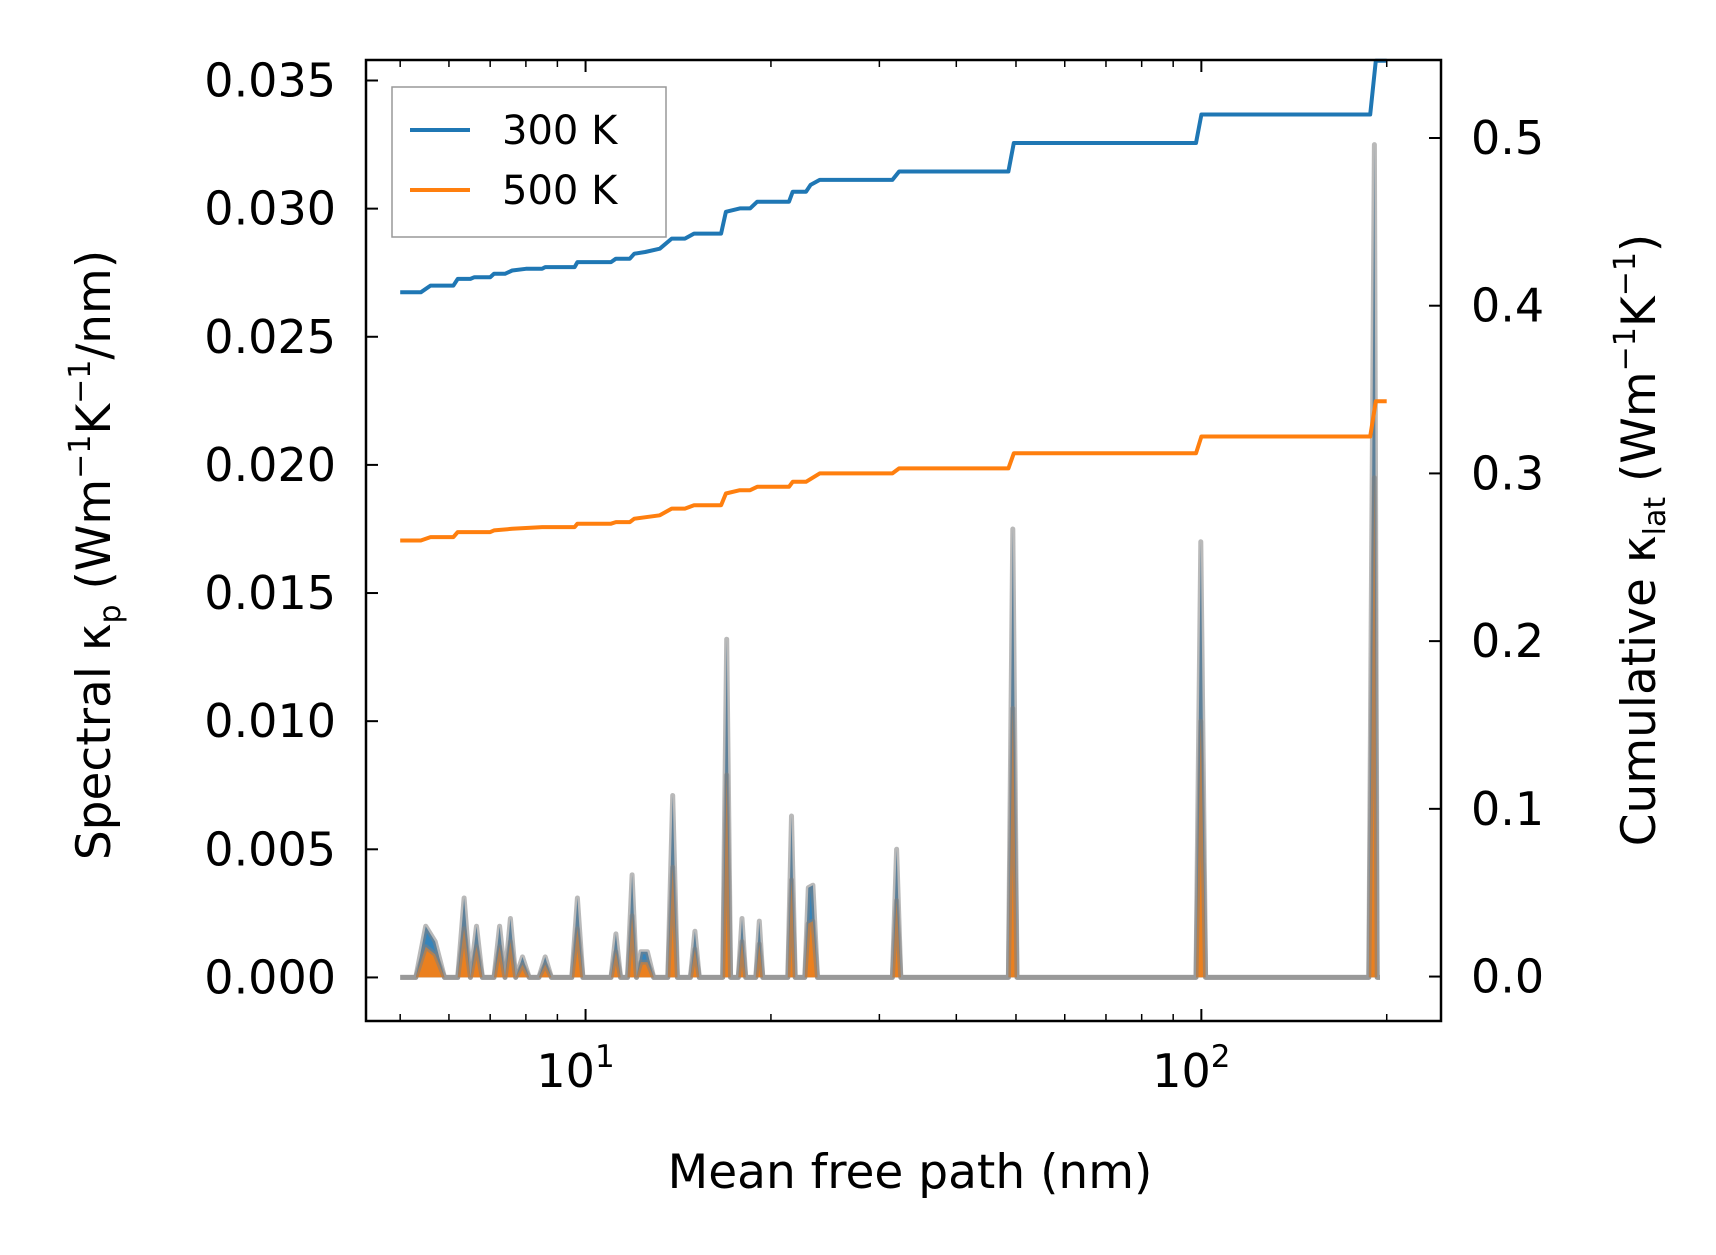 Image resolution: width=1716 pixels, height=1255 pixels. What do you see at coordinates (270, 977) in the screenshot?
I see `y-left-tick-label: 0.000` at bounding box center [270, 977].